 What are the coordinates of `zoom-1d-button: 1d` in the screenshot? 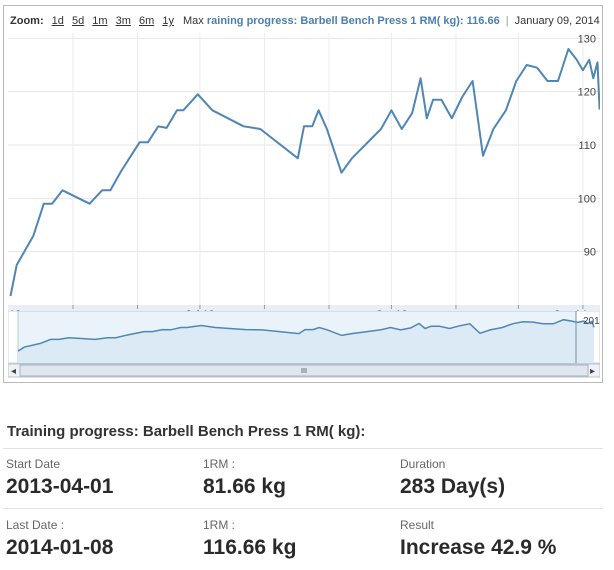 It's located at (57, 21).